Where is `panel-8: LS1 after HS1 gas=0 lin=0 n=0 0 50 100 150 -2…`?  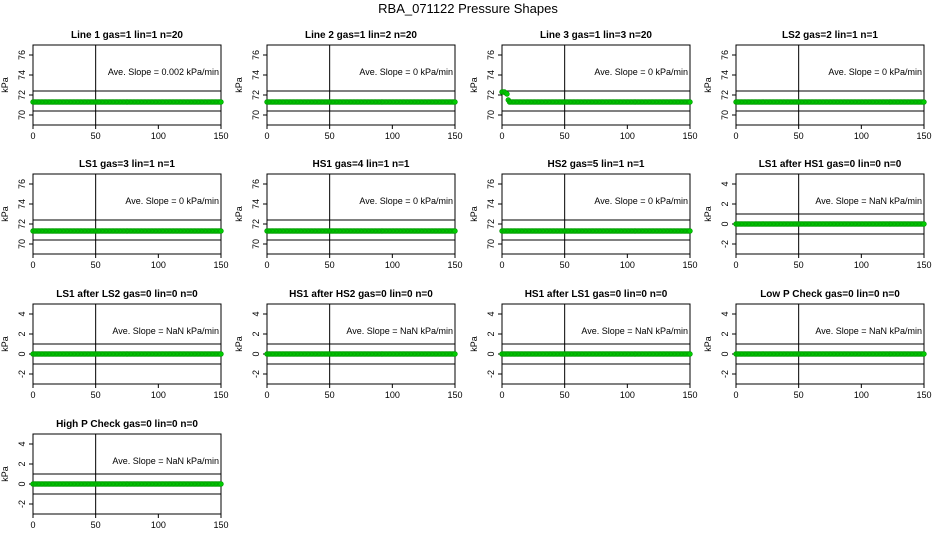
panel-8: LS1 after HS1 gas=0 lin=0 n=0 0 50 100 150 -2… is located at coordinates (817, 214).